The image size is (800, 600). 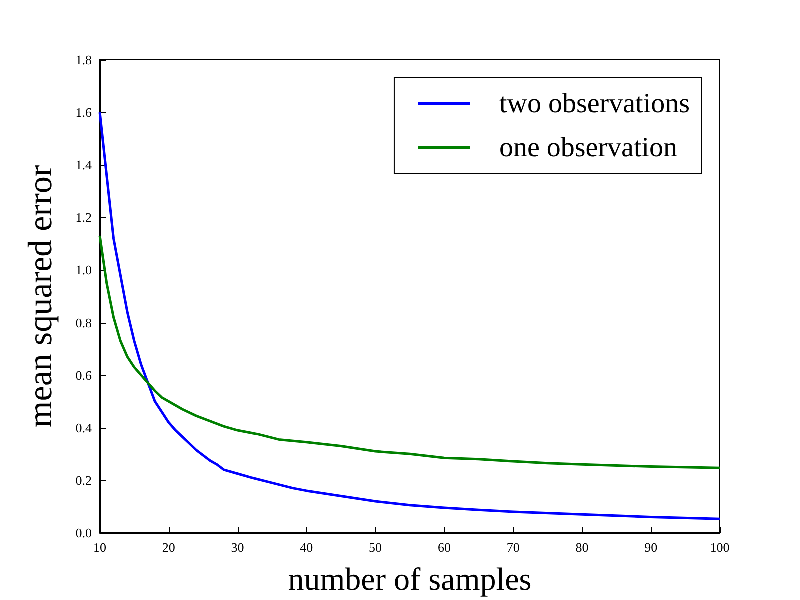 I want to click on x-tick-label: 10, so click(x=100, y=547).